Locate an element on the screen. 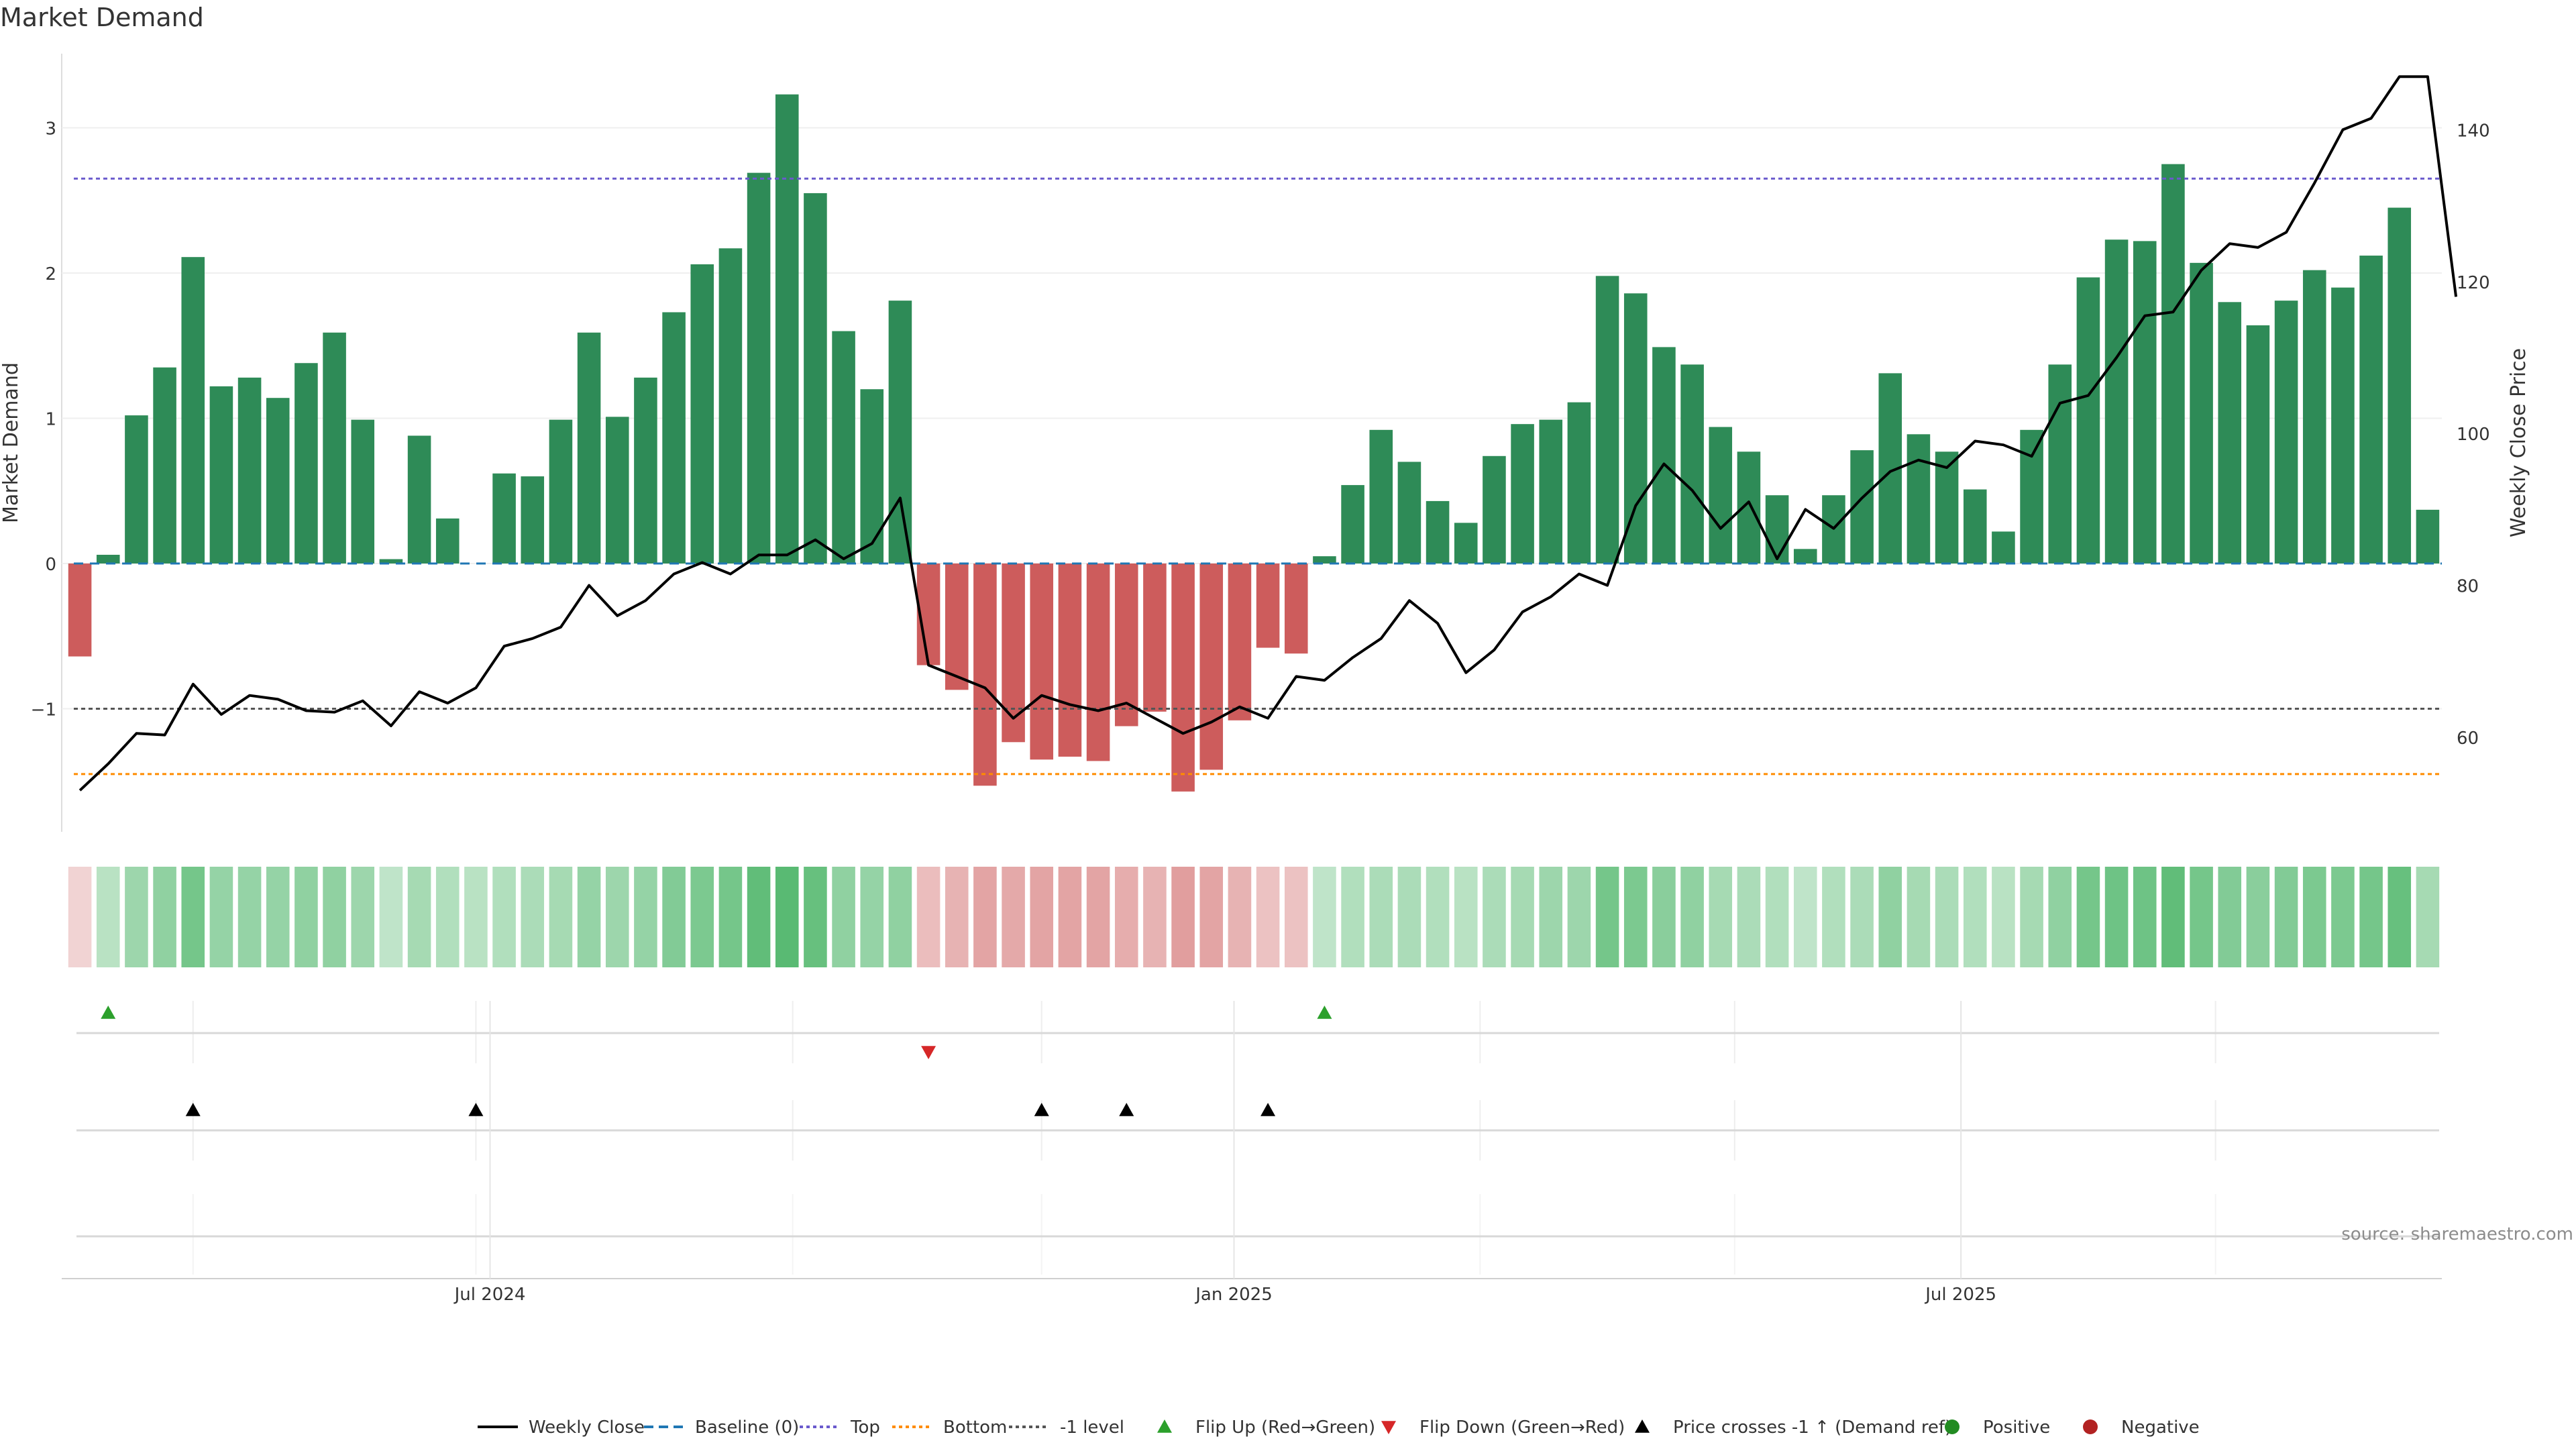 This screenshot has height=1449, width=2576. y2-tick-label: 120 is located at coordinates (2473, 283).